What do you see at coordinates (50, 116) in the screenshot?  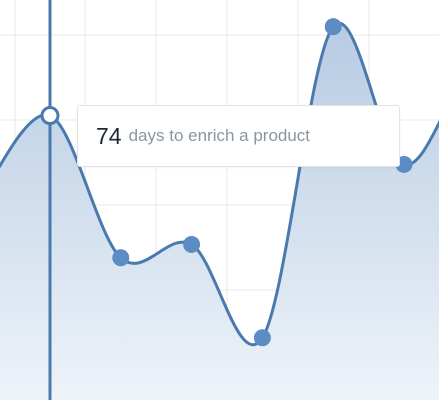 I see `highlighted-data-point` at bounding box center [50, 116].